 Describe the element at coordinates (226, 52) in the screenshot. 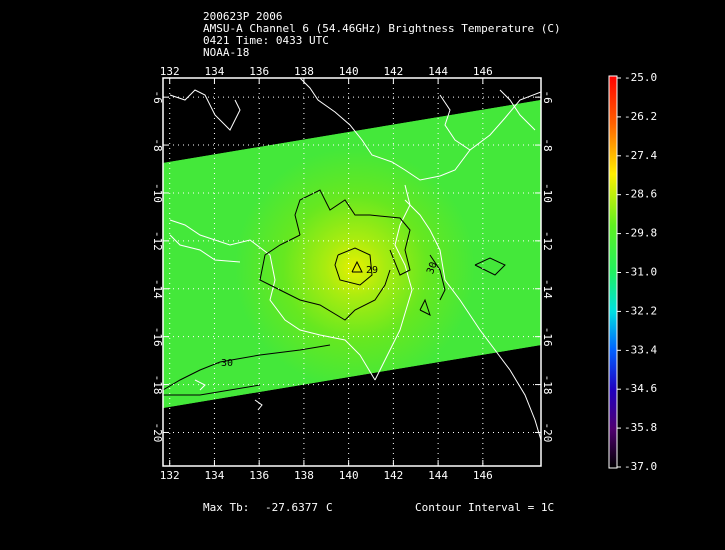

I see `header-line: NOAA-18` at that location.